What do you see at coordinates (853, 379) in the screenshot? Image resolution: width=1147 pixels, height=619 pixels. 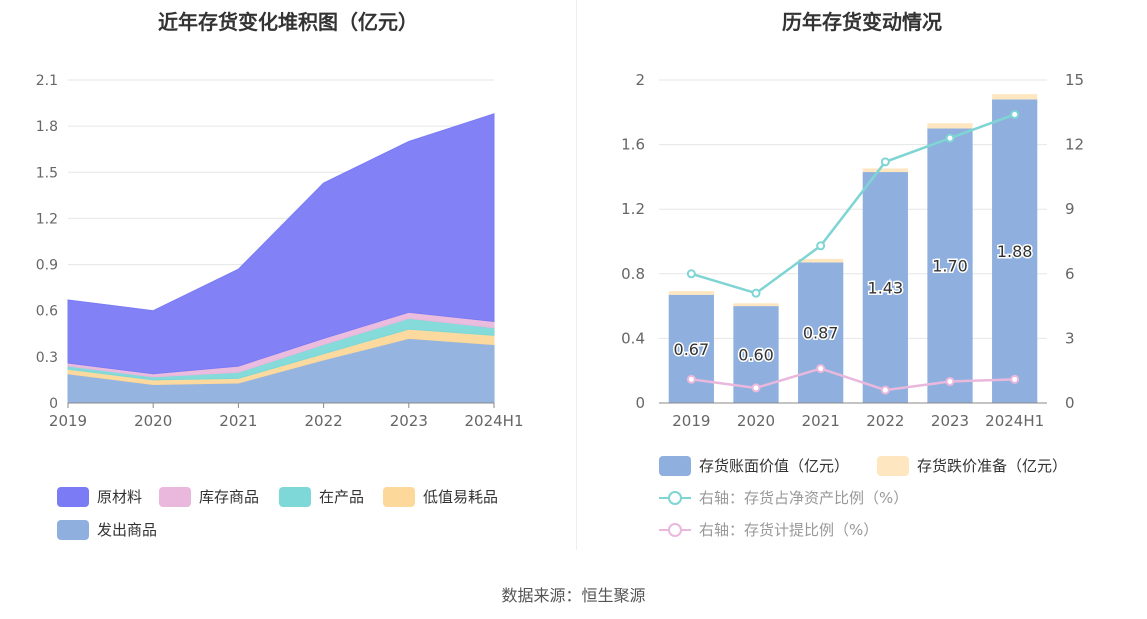 I see `line-series-provision-ratio` at bounding box center [853, 379].